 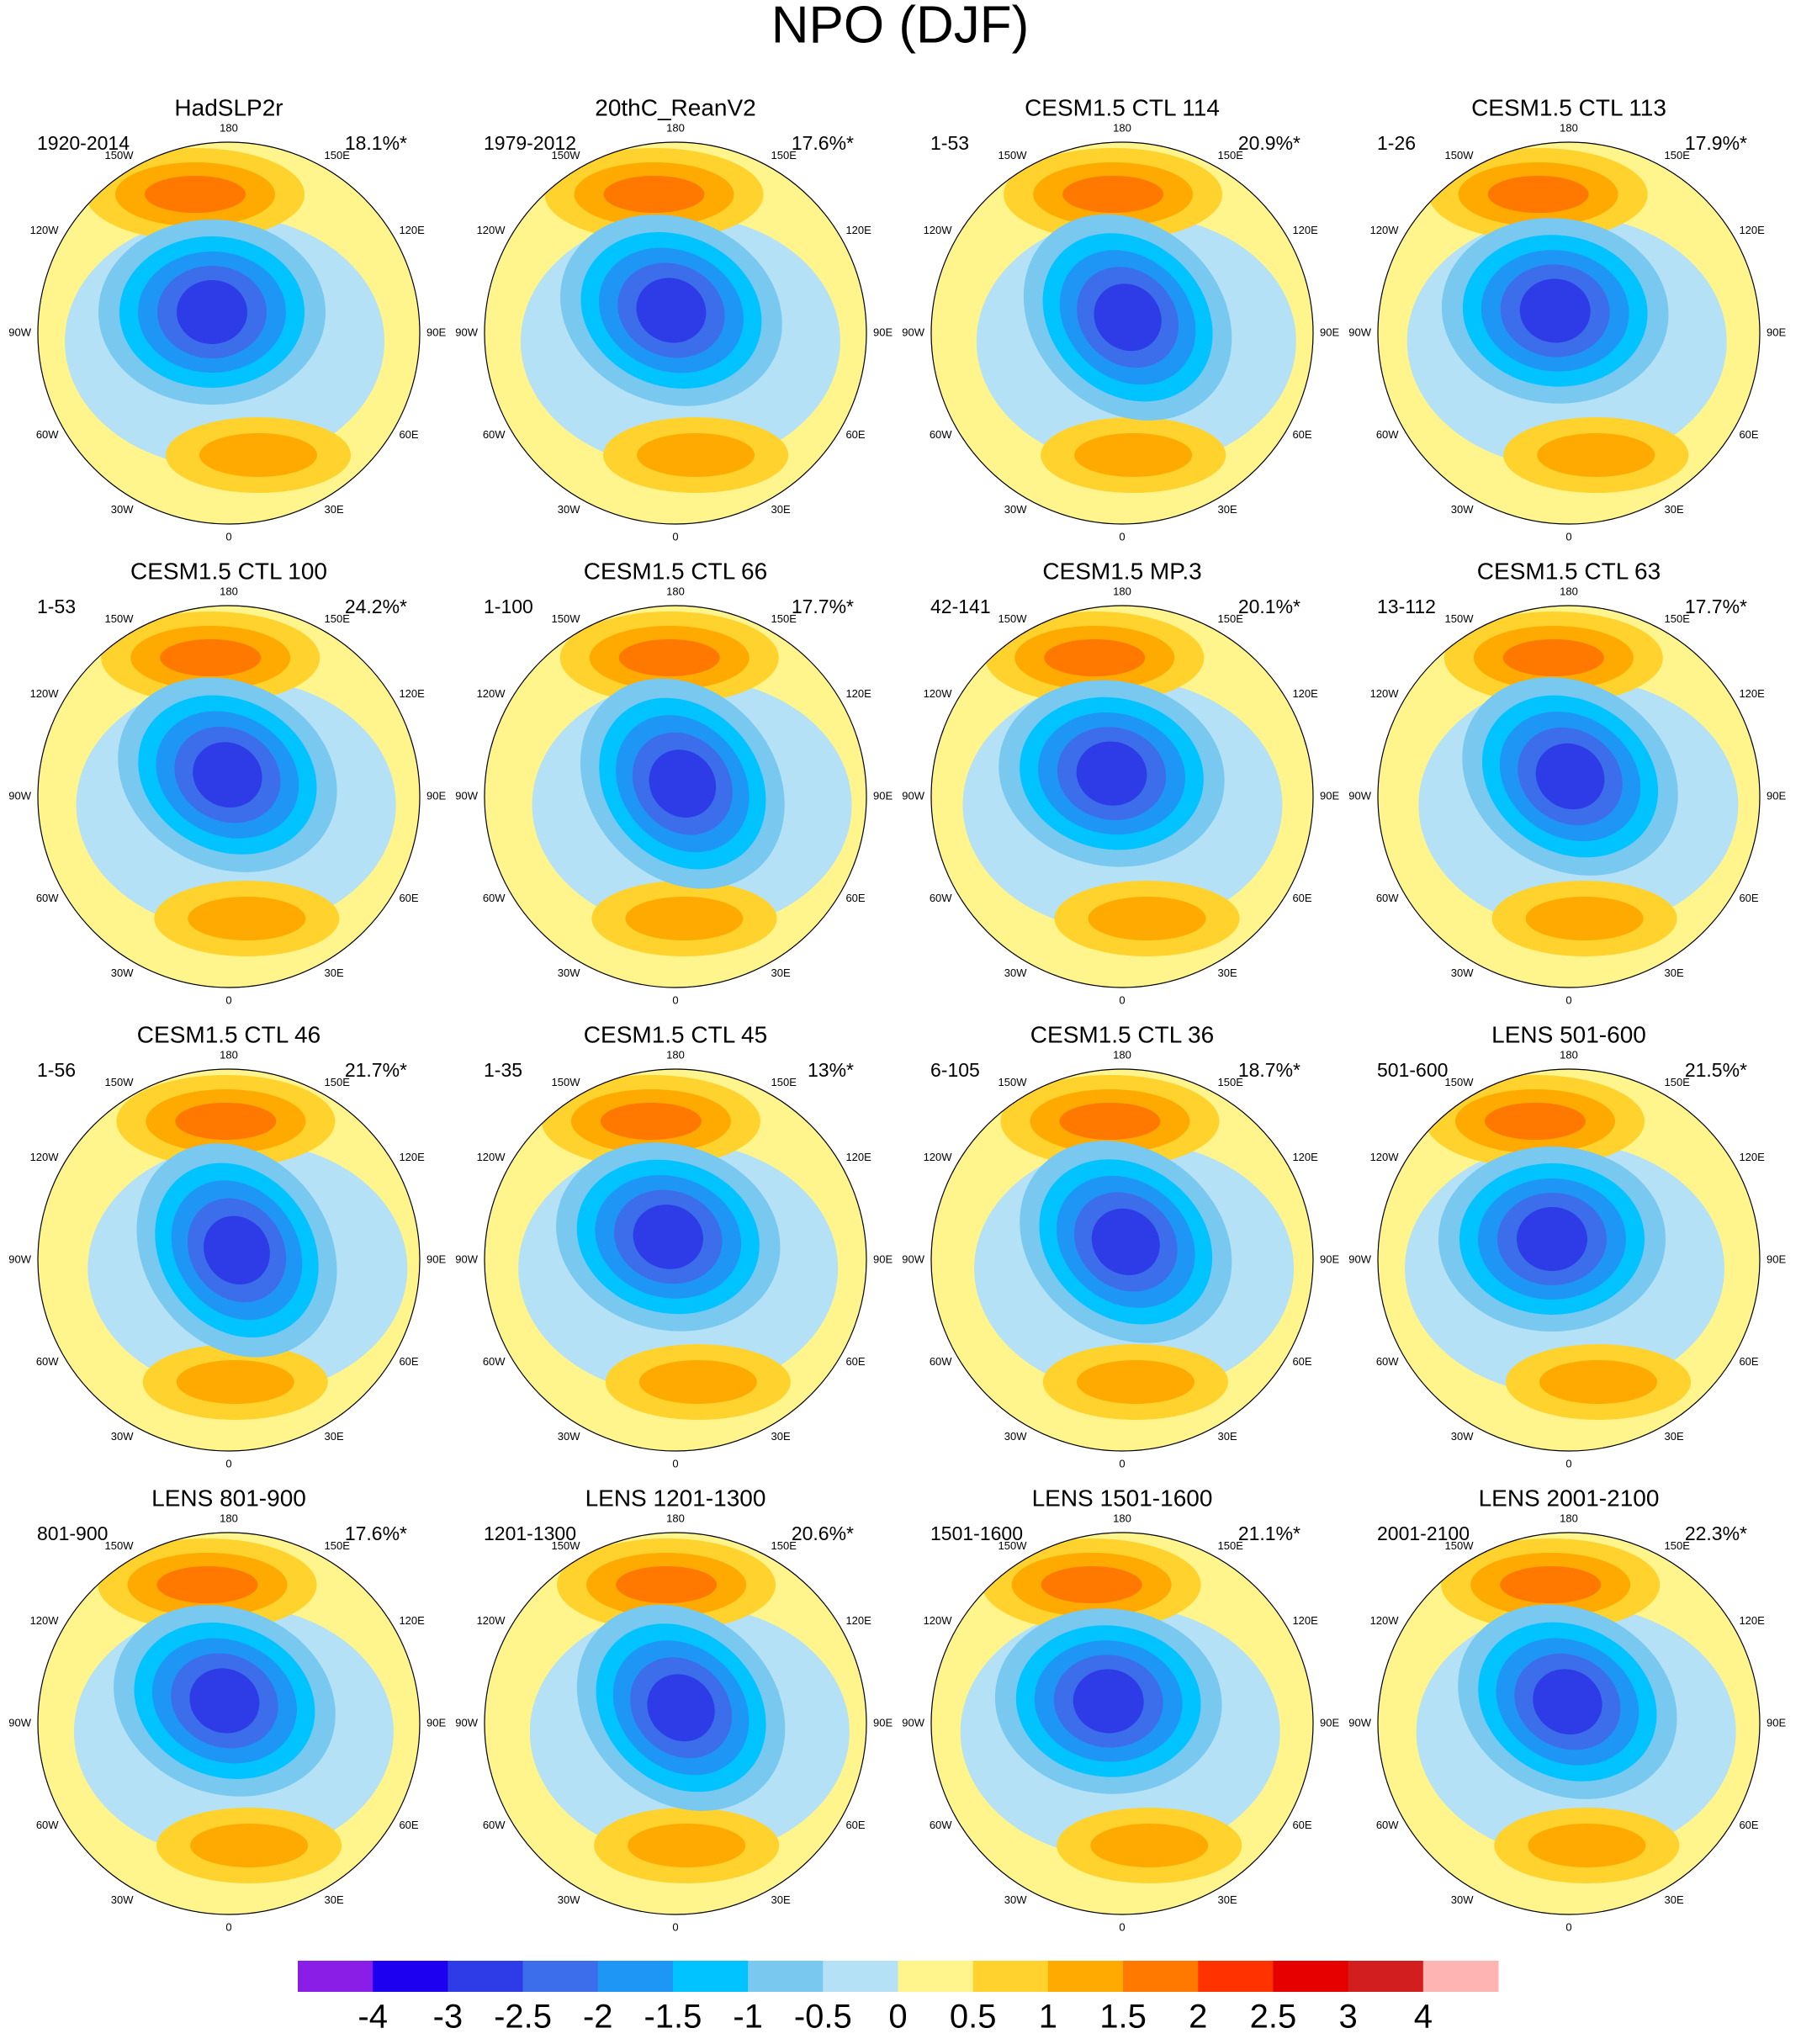 I want to click on colorbar-label: -2.5, so click(x=523, y=2017).